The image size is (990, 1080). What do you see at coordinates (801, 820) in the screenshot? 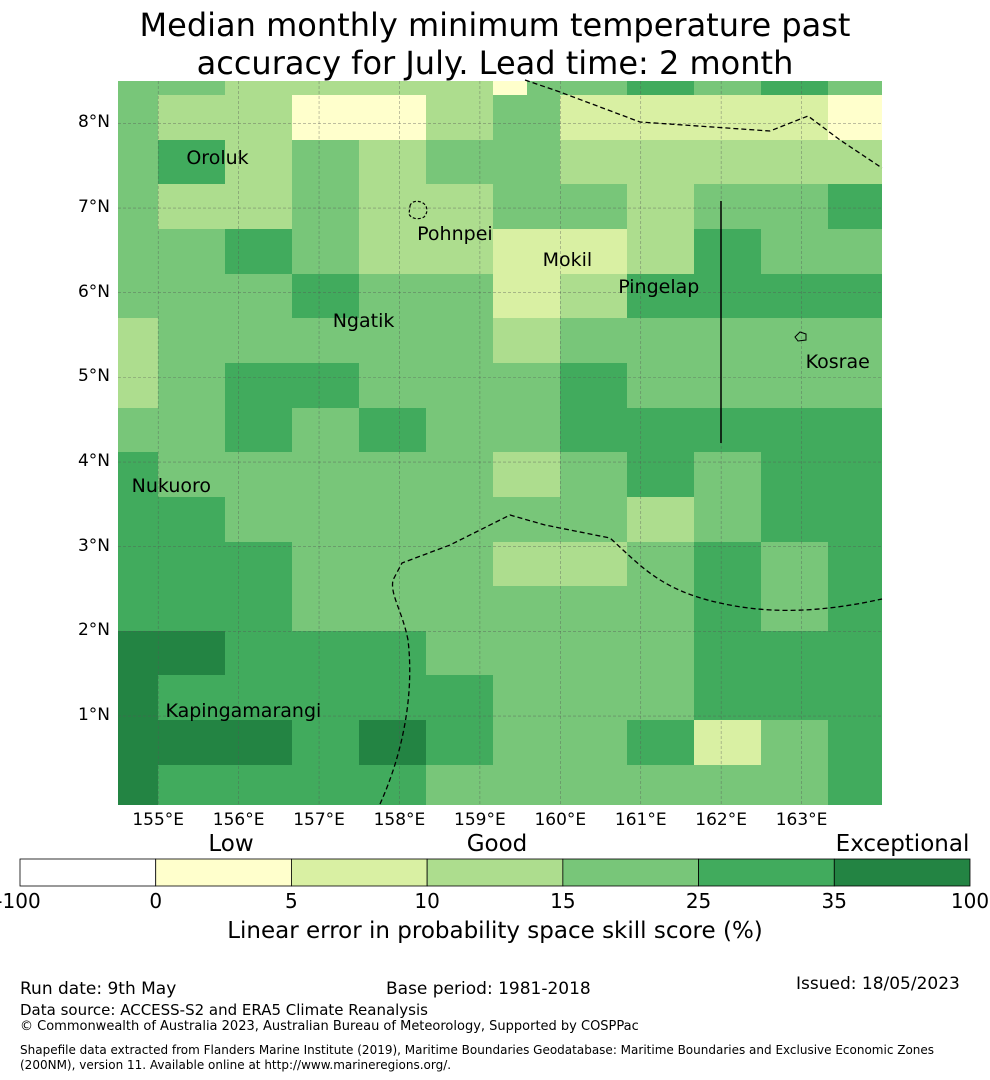
I see `longitude-label: 163°E` at bounding box center [801, 820].